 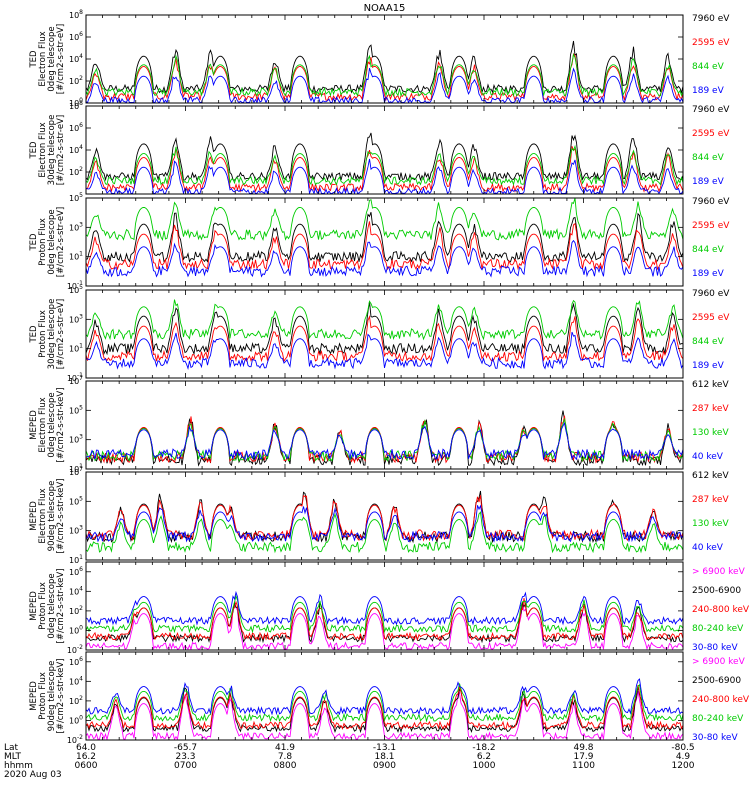 What do you see at coordinates (716, 591) in the screenshot?
I see `legend-entry: 2500-6900` at bounding box center [716, 591].